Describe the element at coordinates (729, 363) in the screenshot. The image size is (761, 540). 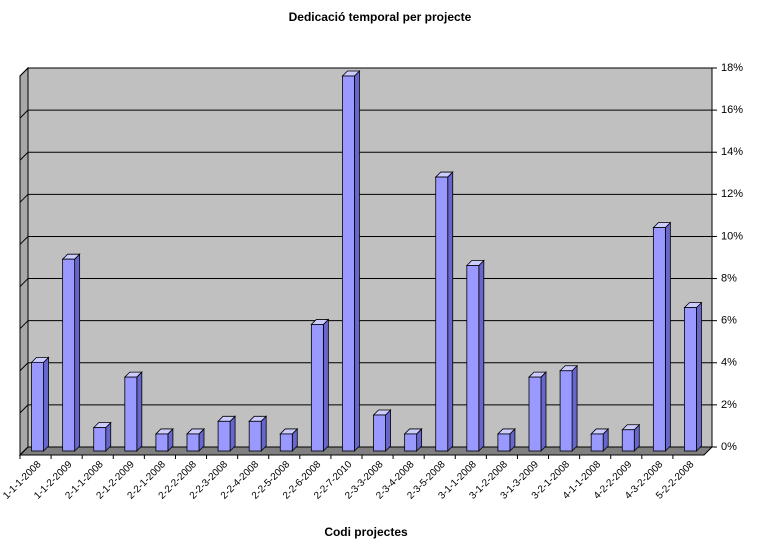
I see `y-tick-label: 4%` at that location.